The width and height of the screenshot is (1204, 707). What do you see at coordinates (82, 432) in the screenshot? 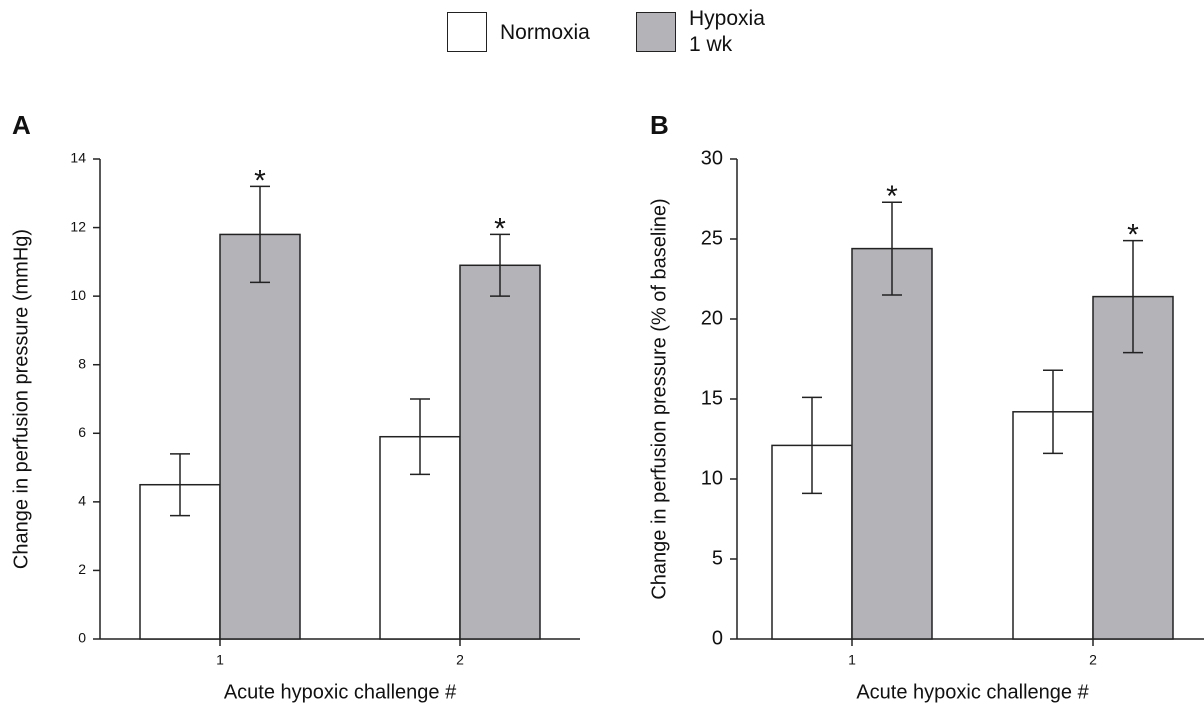
I see `y-tick-label: 6` at bounding box center [82, 432].